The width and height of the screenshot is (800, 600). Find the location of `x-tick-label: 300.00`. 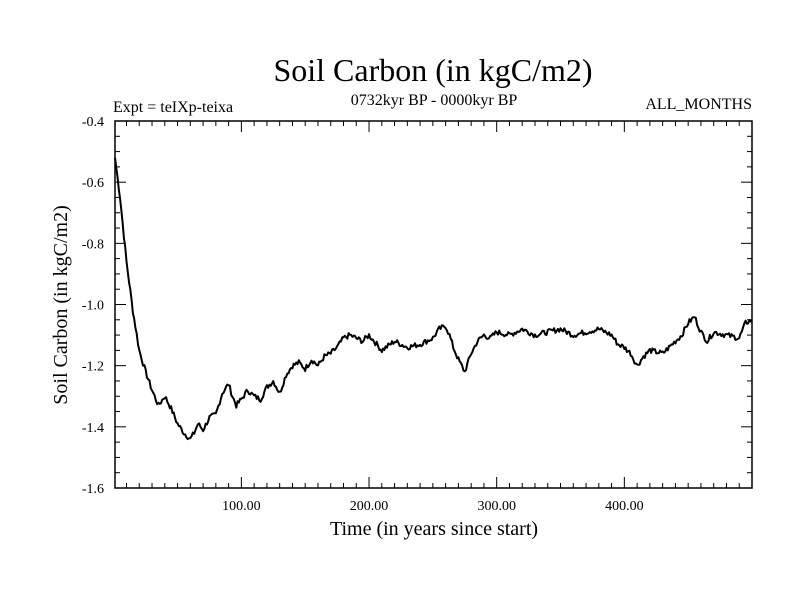

x-tick-label: 300.00 is located at coordinates (496, 506).